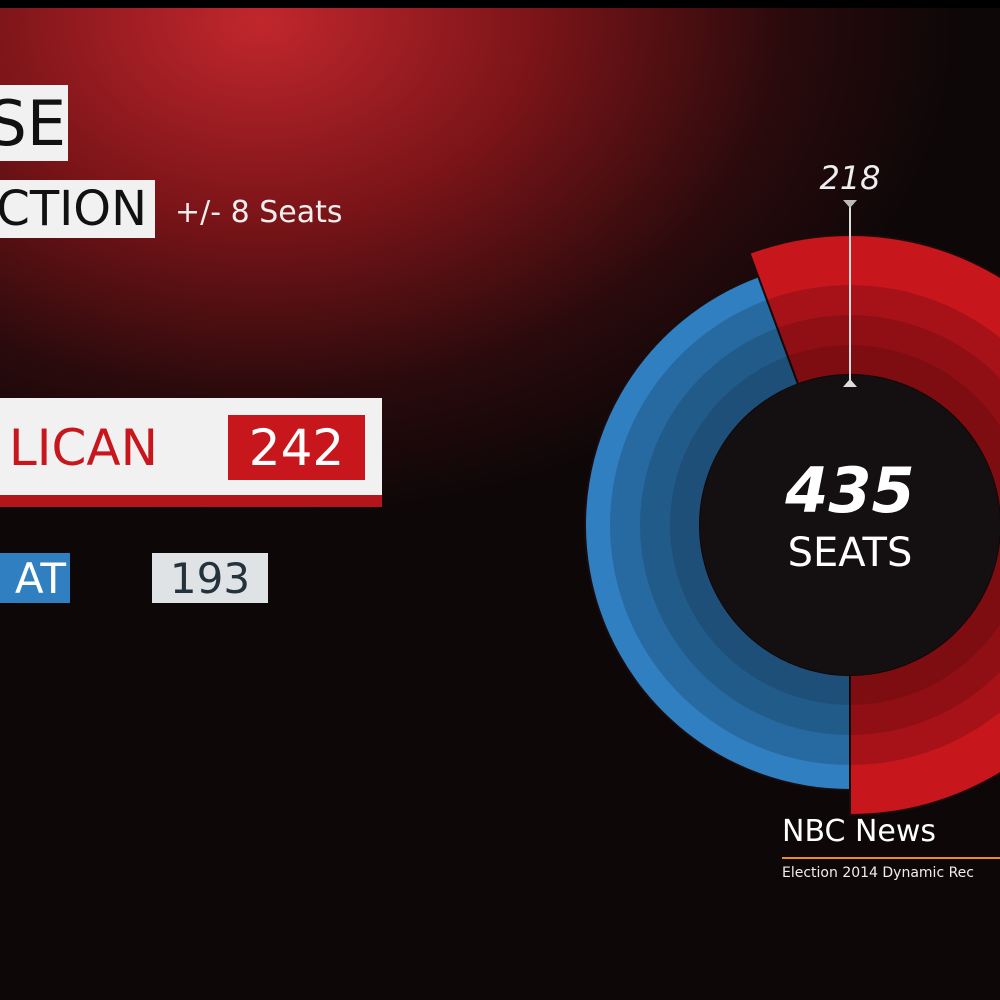  What do you see at coordinates (210, 578) in the screenshot?
I see `dem-seats: 193` at bounding box center [210, 578].